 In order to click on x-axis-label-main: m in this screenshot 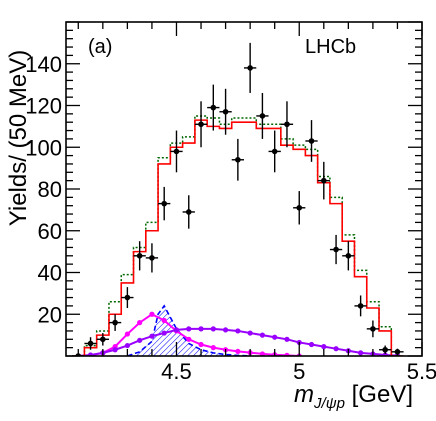, I will do `click(304, 394)`.